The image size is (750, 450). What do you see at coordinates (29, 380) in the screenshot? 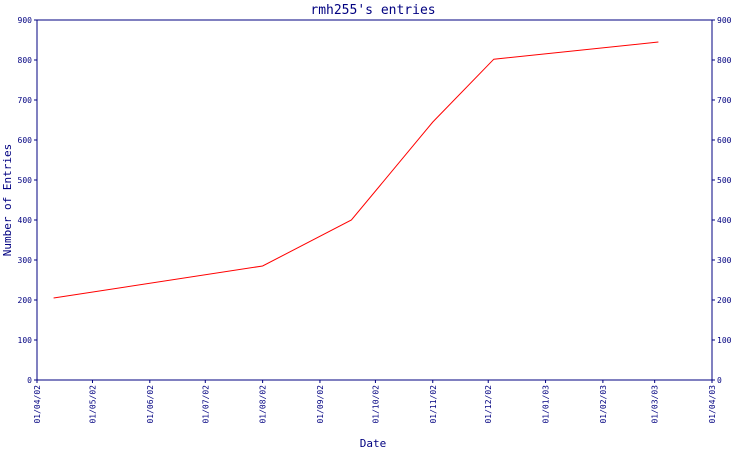
I see `y-tick-label-left: 0` at bounding box center [29, 380].